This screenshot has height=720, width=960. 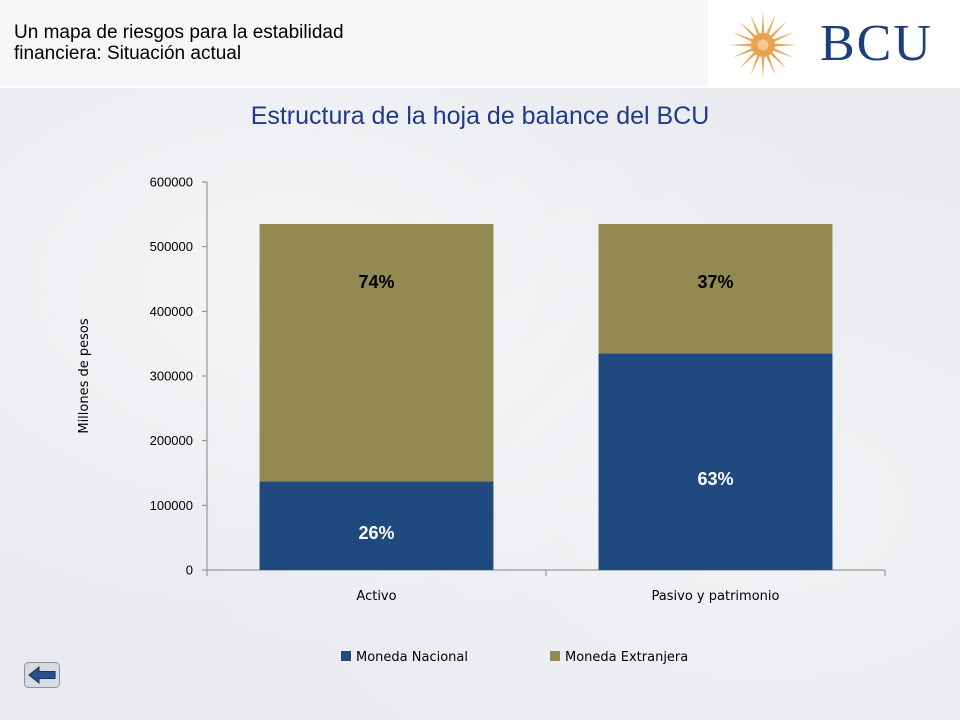 I want to click on legend-label: Moneda Extranjera, so click(x=626, y=657).